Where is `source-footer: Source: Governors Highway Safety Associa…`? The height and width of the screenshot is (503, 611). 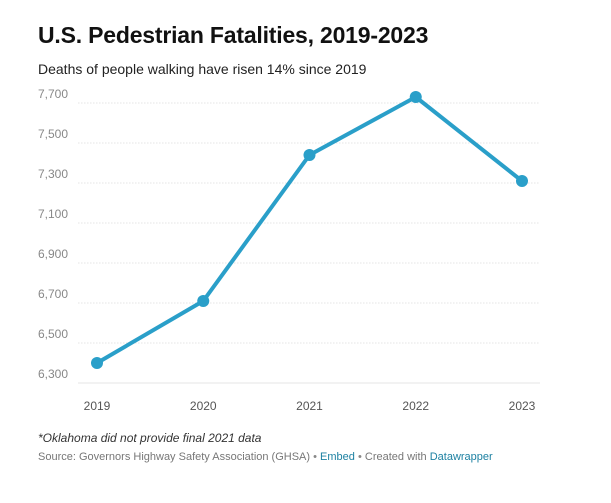 source-footer: Source: Governors Highway Safety Associa… is located at coordinates (265, 457).